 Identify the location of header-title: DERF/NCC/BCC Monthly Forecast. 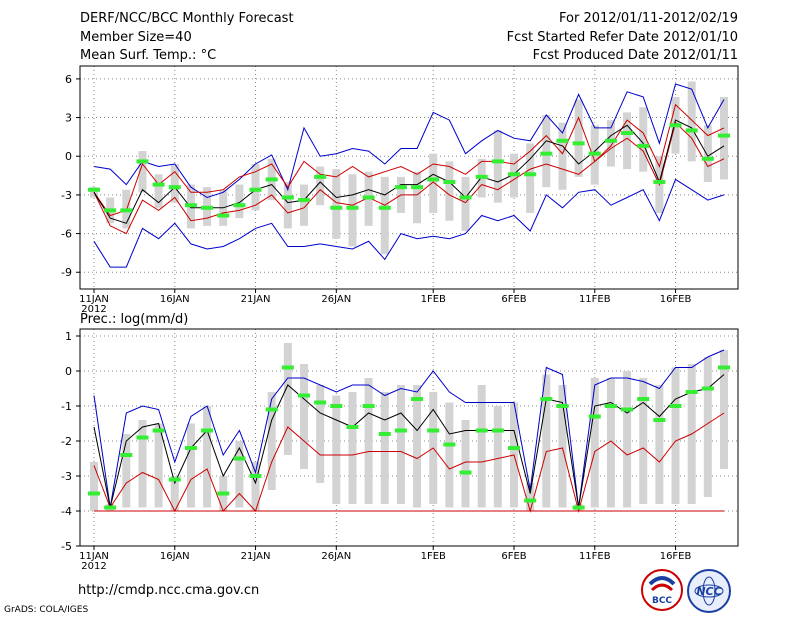
(187, 18).